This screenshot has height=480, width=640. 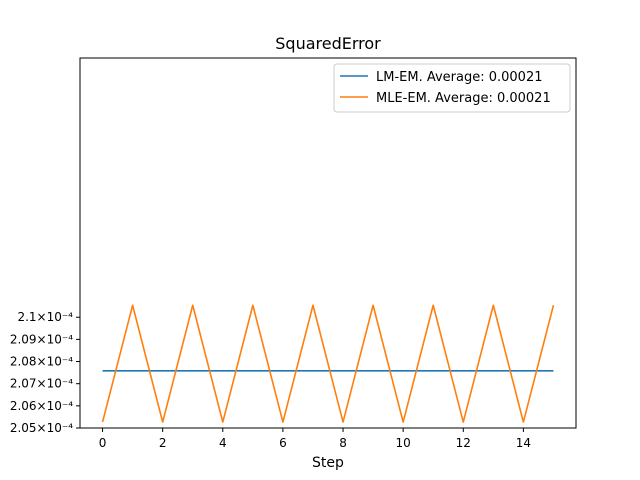 What do you see at coordinates (523, 443) in the screenshot?
I see `x-tick-label: 14` at bounding box center [523, 443].